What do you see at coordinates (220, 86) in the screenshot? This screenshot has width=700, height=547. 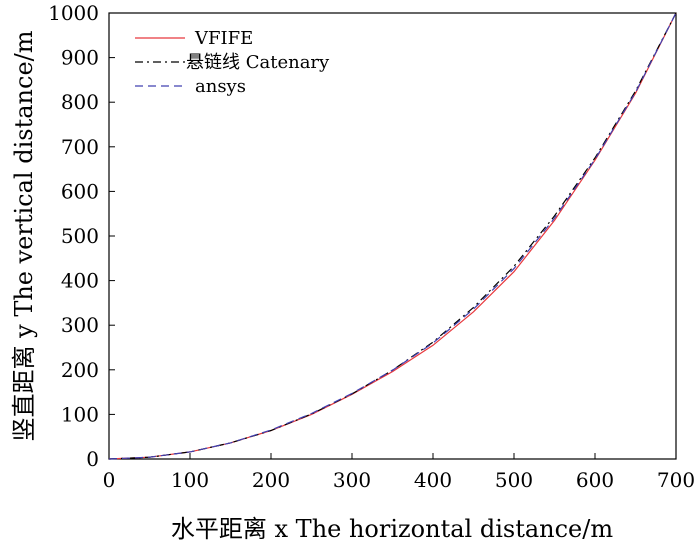 I see `legend-label-ansys: ansys` at bounding box center [220, 86].